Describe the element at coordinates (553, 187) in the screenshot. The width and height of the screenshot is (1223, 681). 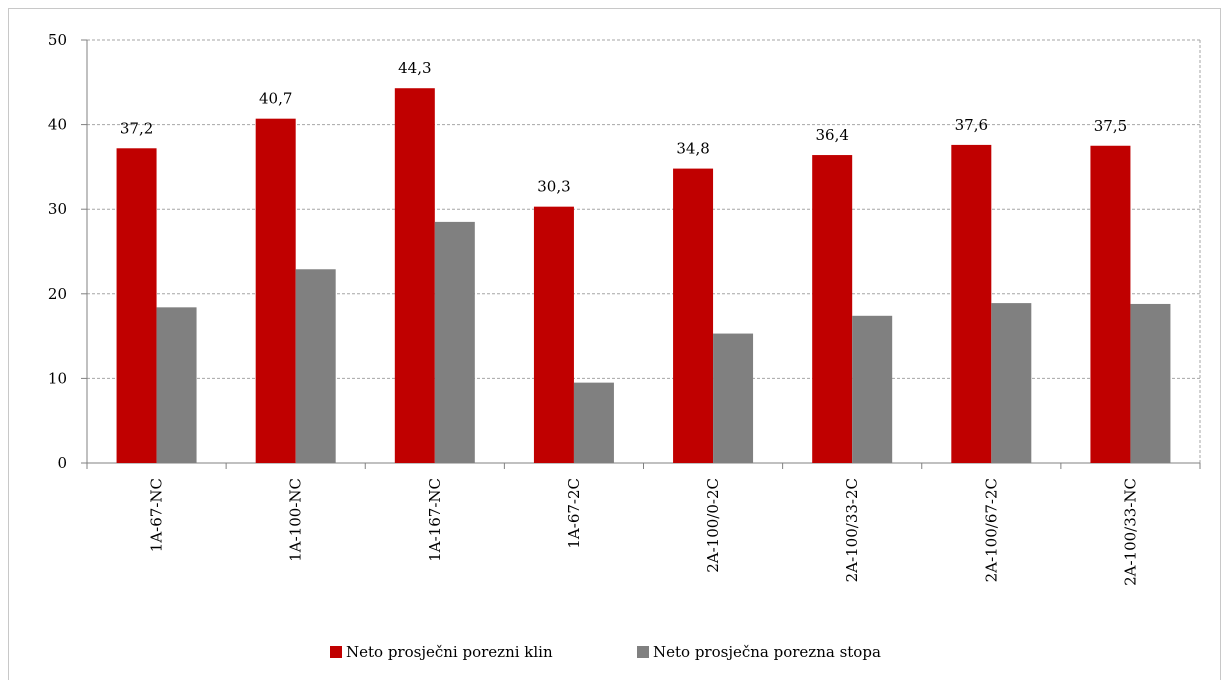
I see `data-label: 30,3` at that location.